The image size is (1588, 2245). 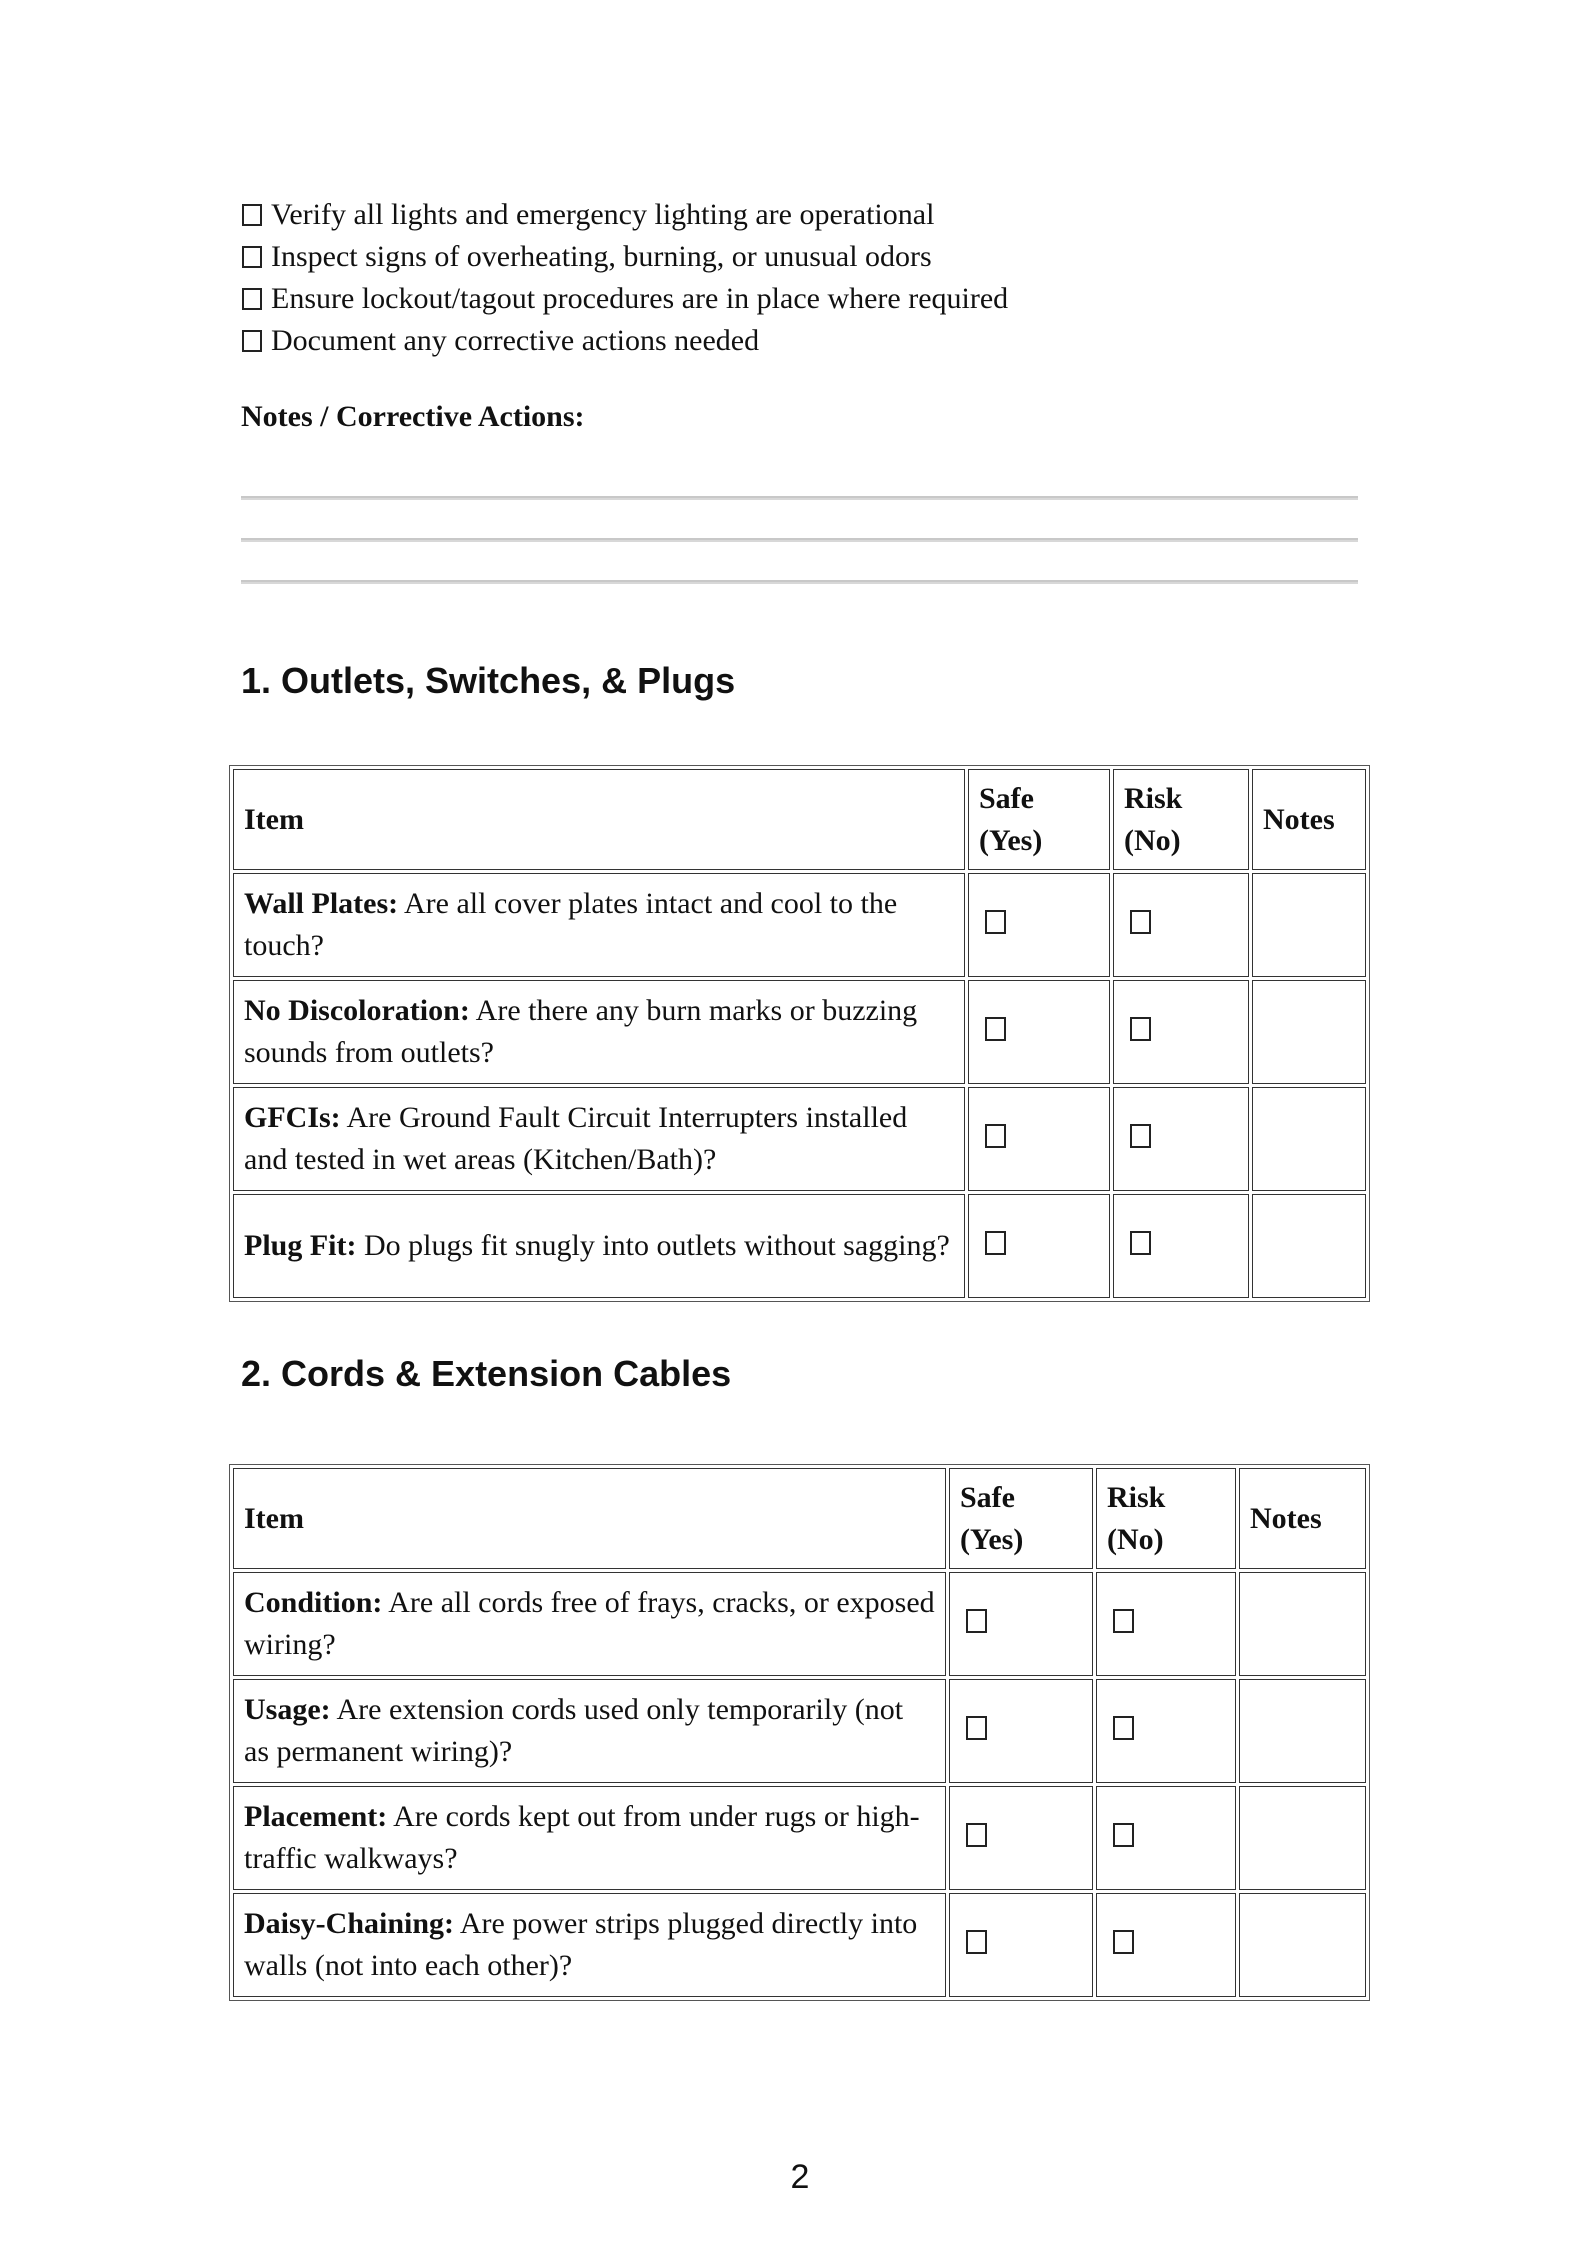 What do you see at coordinates (800, 2177) in the screenshot?
I see `page-number: 2` at bounding box center [800, 2177].